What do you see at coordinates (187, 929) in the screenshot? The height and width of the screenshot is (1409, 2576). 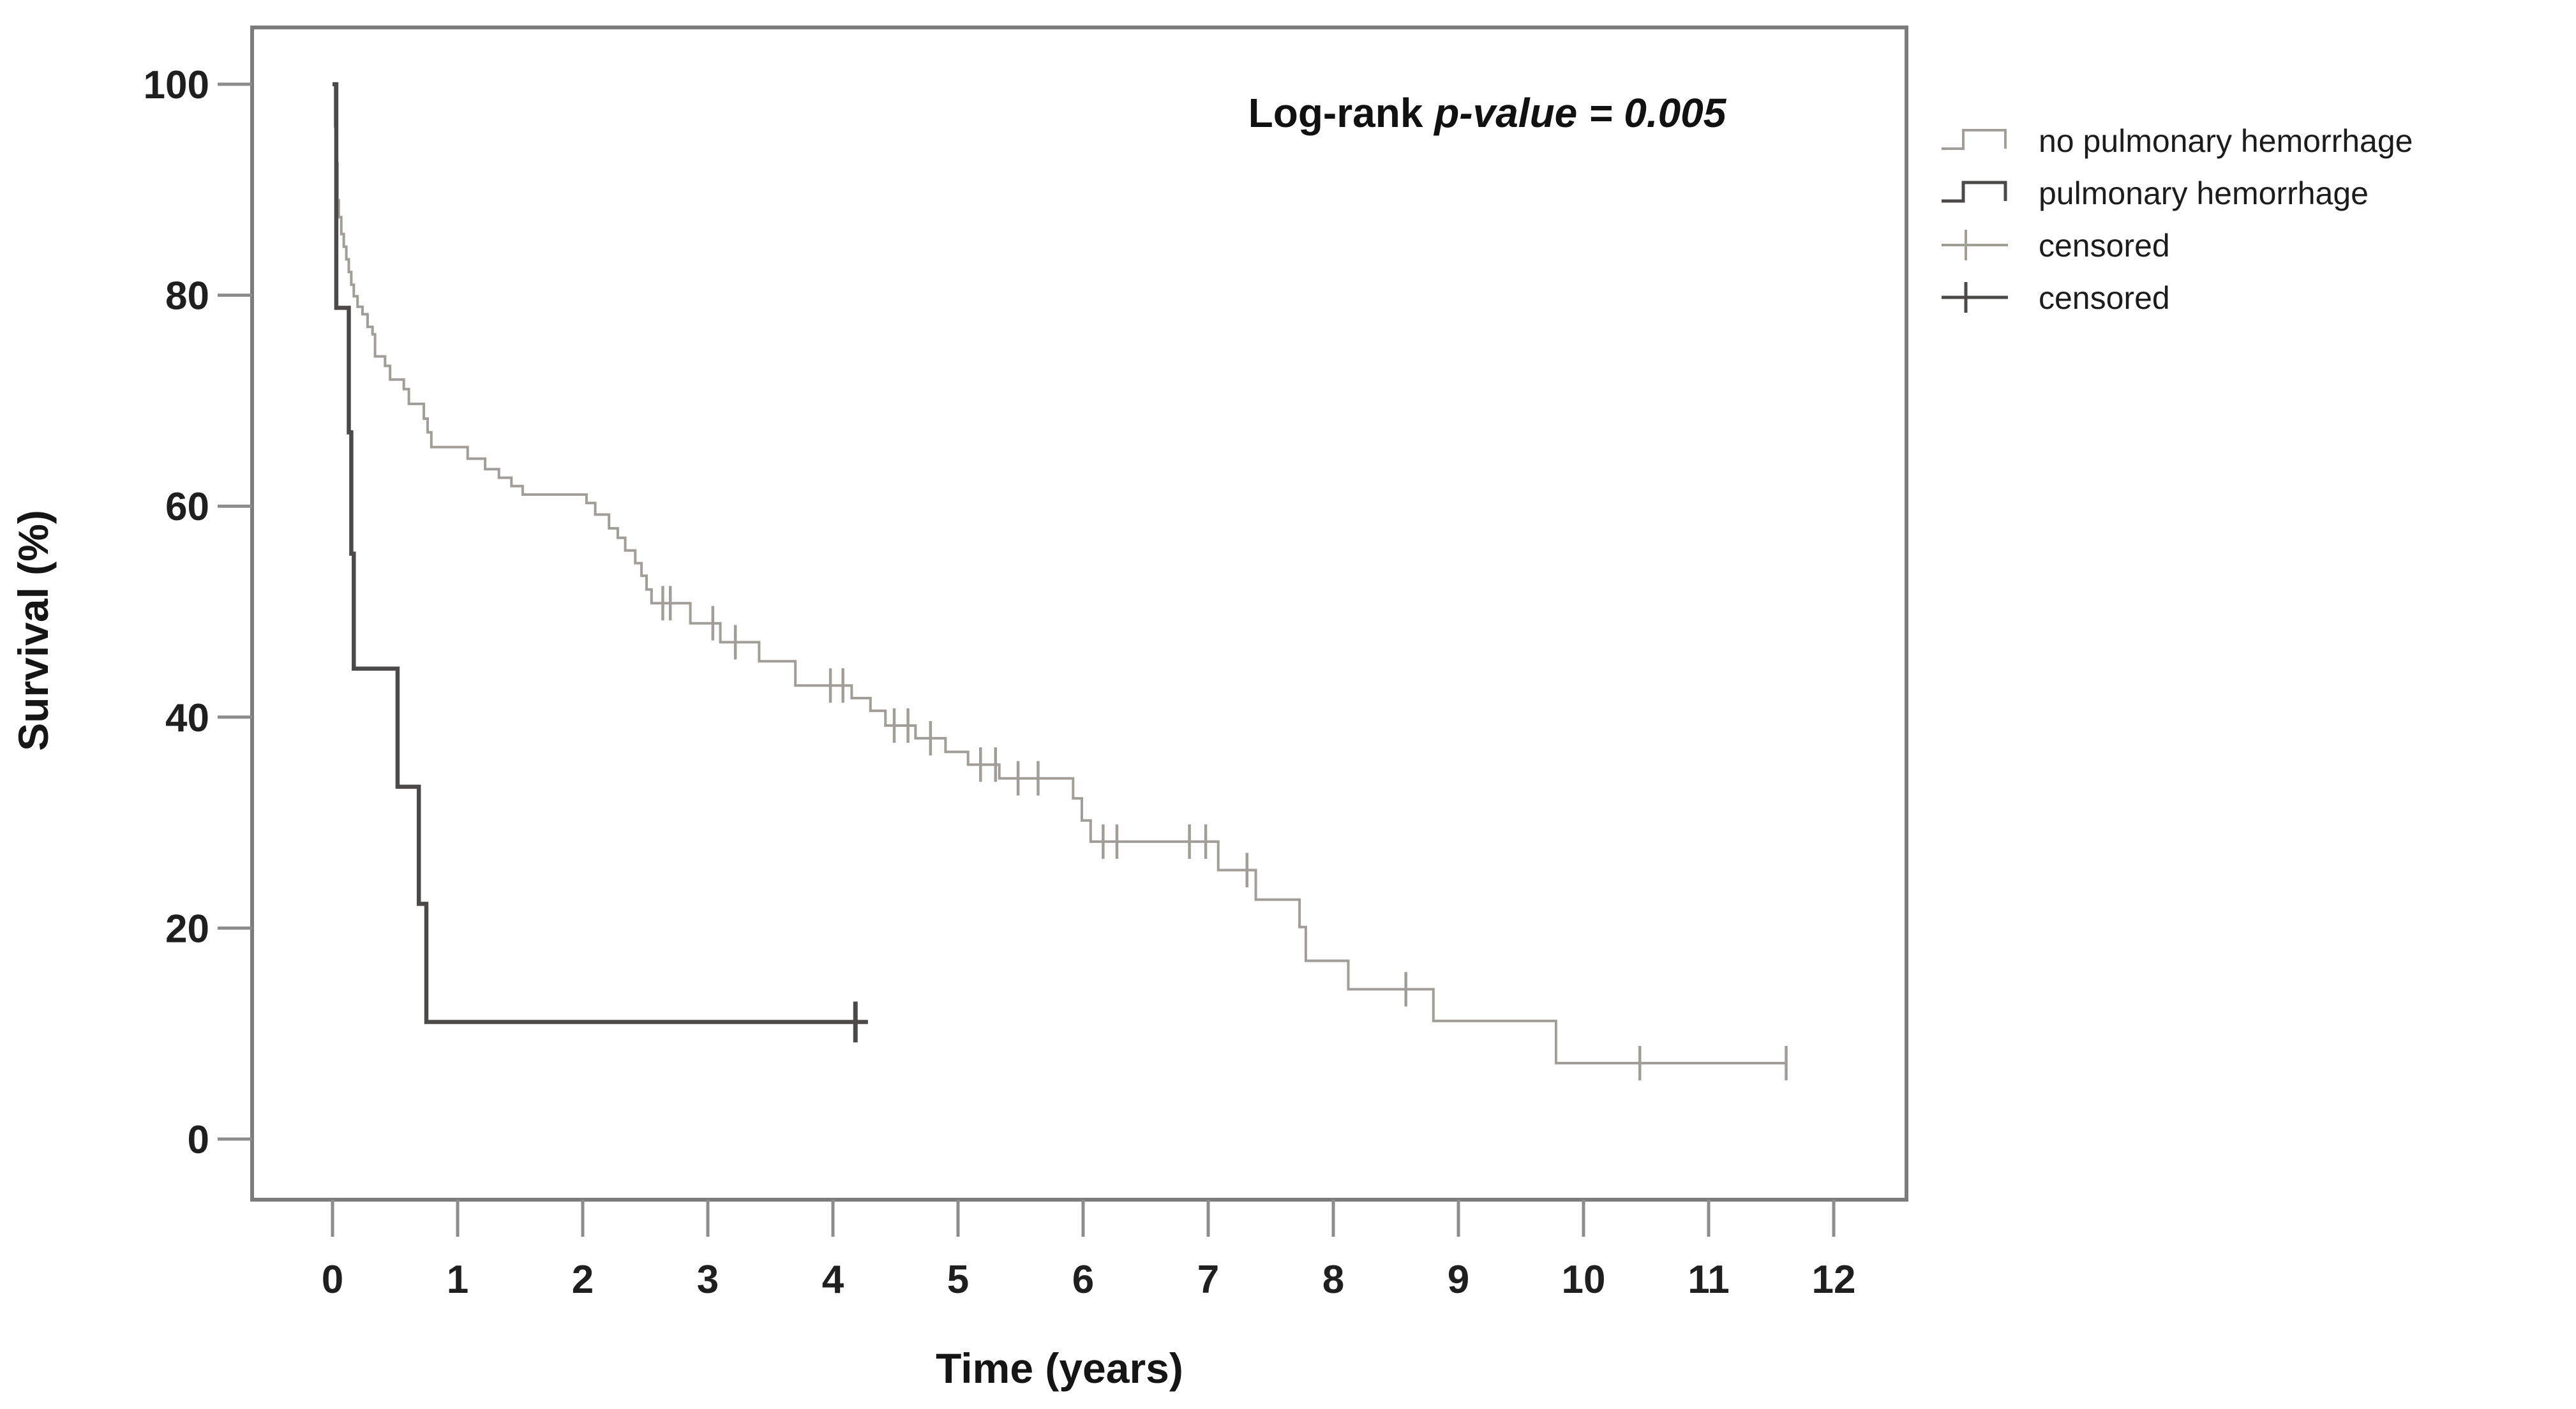 I see `y-tick-label: 20` at bounding box center [187, 929].